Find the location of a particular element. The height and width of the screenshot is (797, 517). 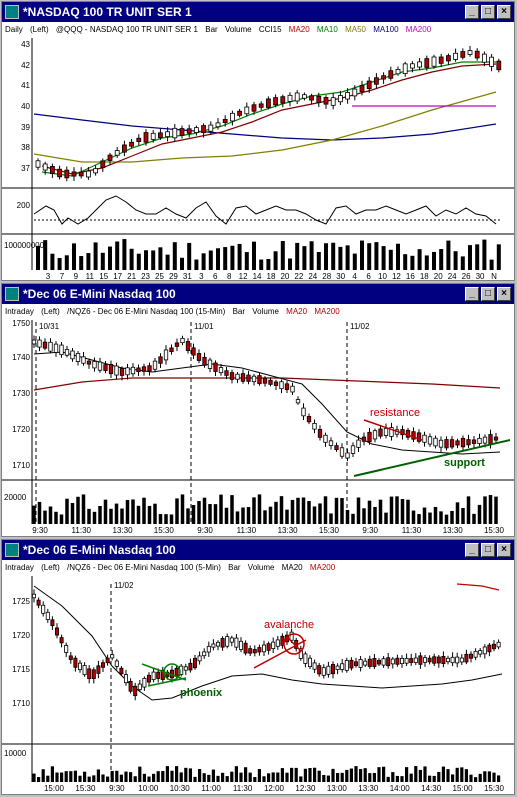

x-tick: 21 is located at coordinates (131, 276).